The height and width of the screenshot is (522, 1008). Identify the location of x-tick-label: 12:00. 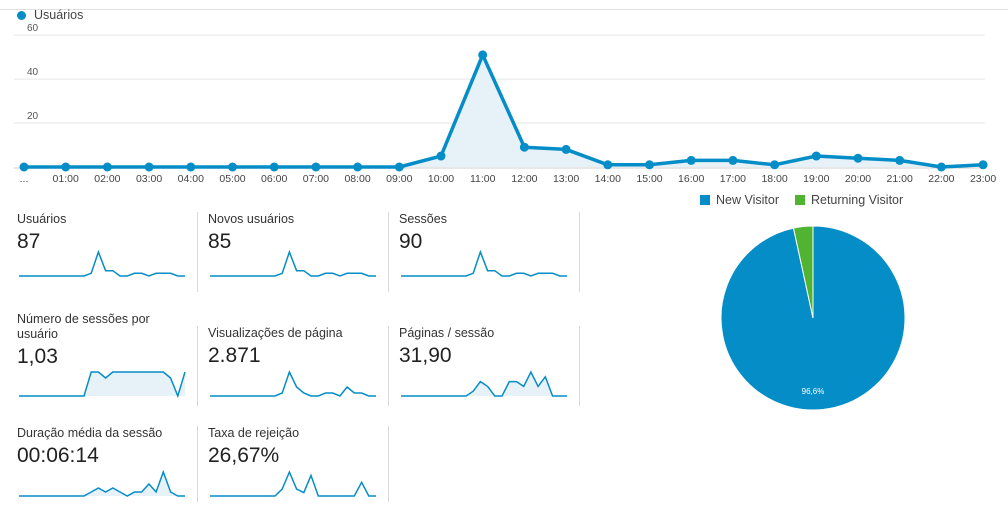
(524, 179).